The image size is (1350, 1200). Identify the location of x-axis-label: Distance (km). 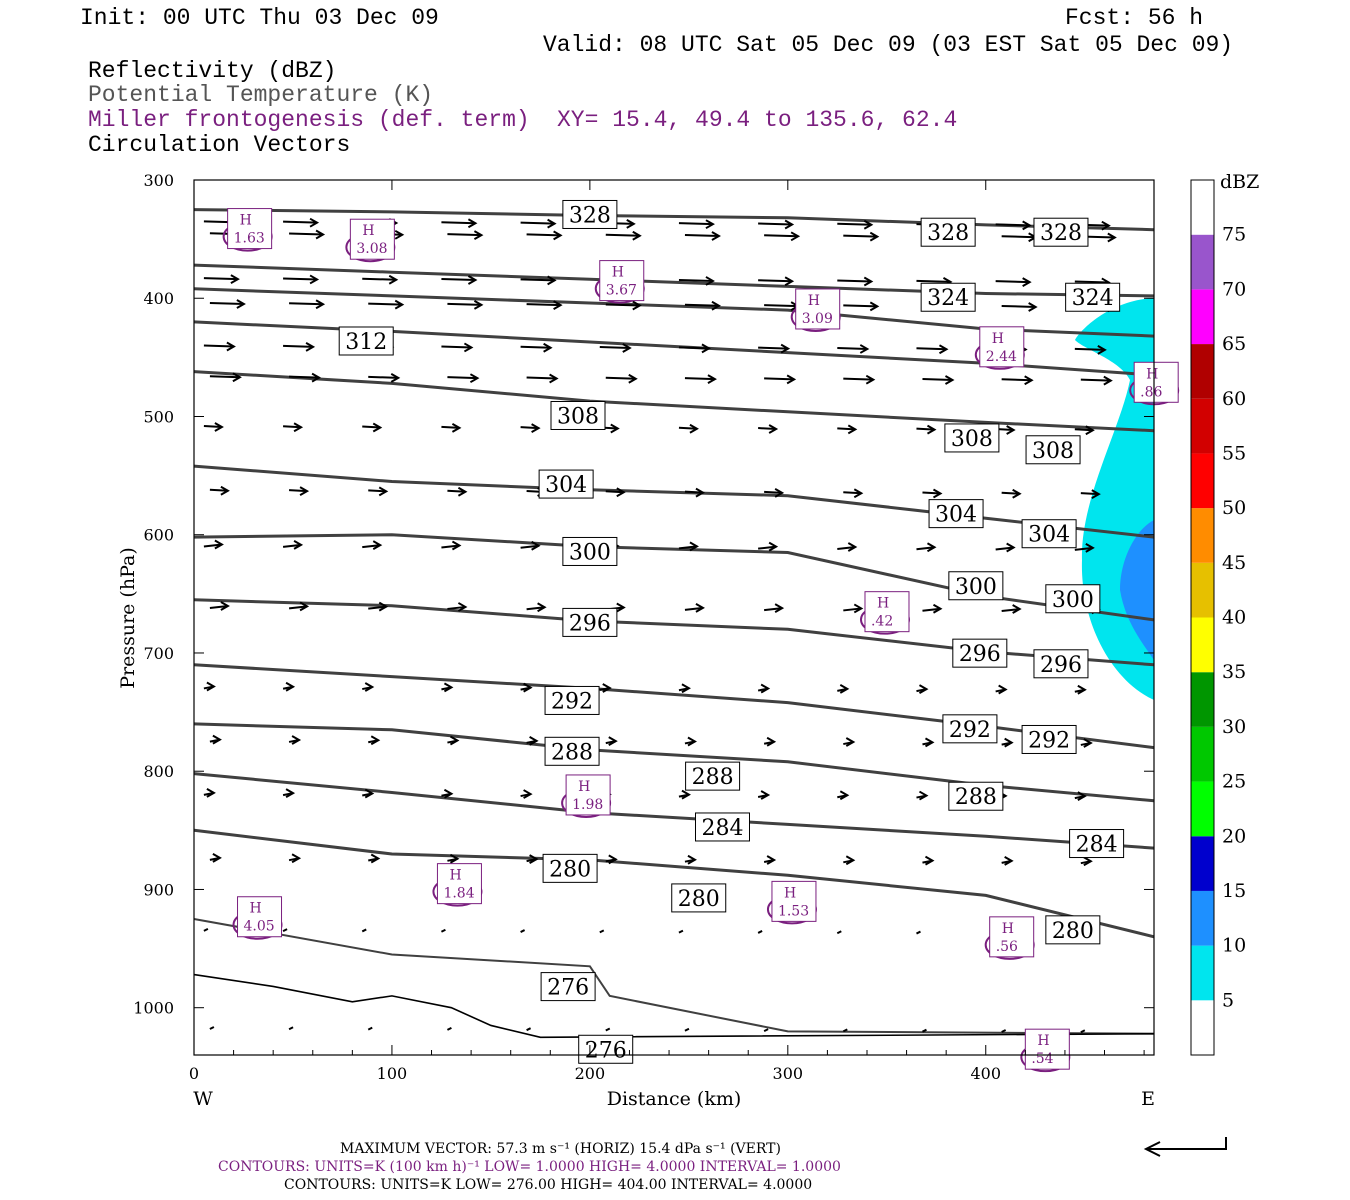
(674, 1099).